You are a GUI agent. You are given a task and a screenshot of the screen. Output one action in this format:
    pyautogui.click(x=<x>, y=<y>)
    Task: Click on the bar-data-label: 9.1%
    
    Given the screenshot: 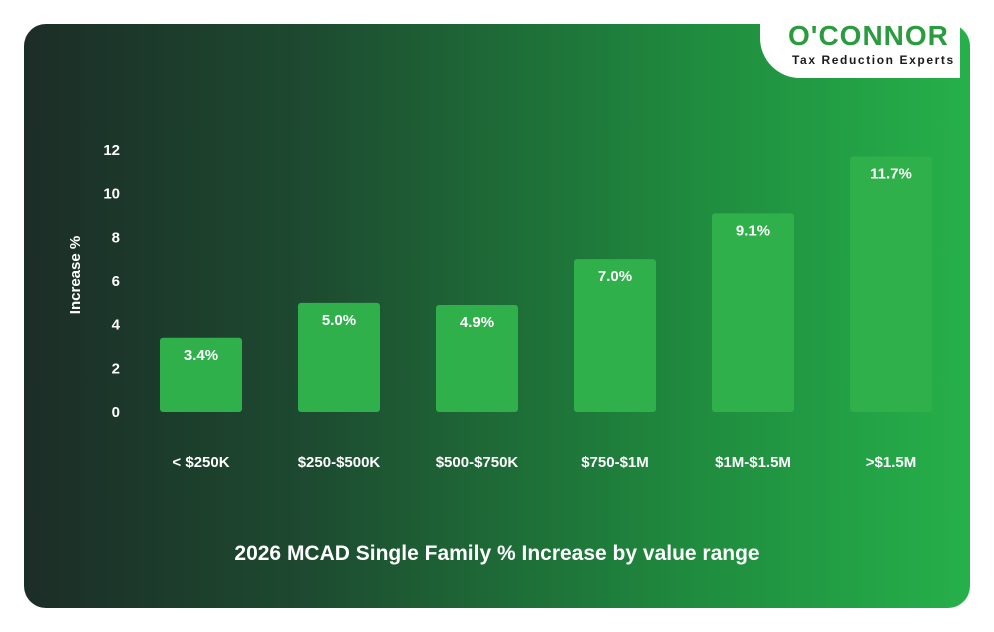 What is the action you would take?
    pyautogui.click(x=753, y=230)
    